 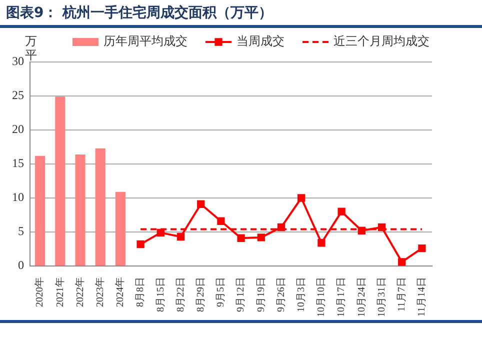 I want to click on y-tick-label: 15, so click(x=18, y=163).